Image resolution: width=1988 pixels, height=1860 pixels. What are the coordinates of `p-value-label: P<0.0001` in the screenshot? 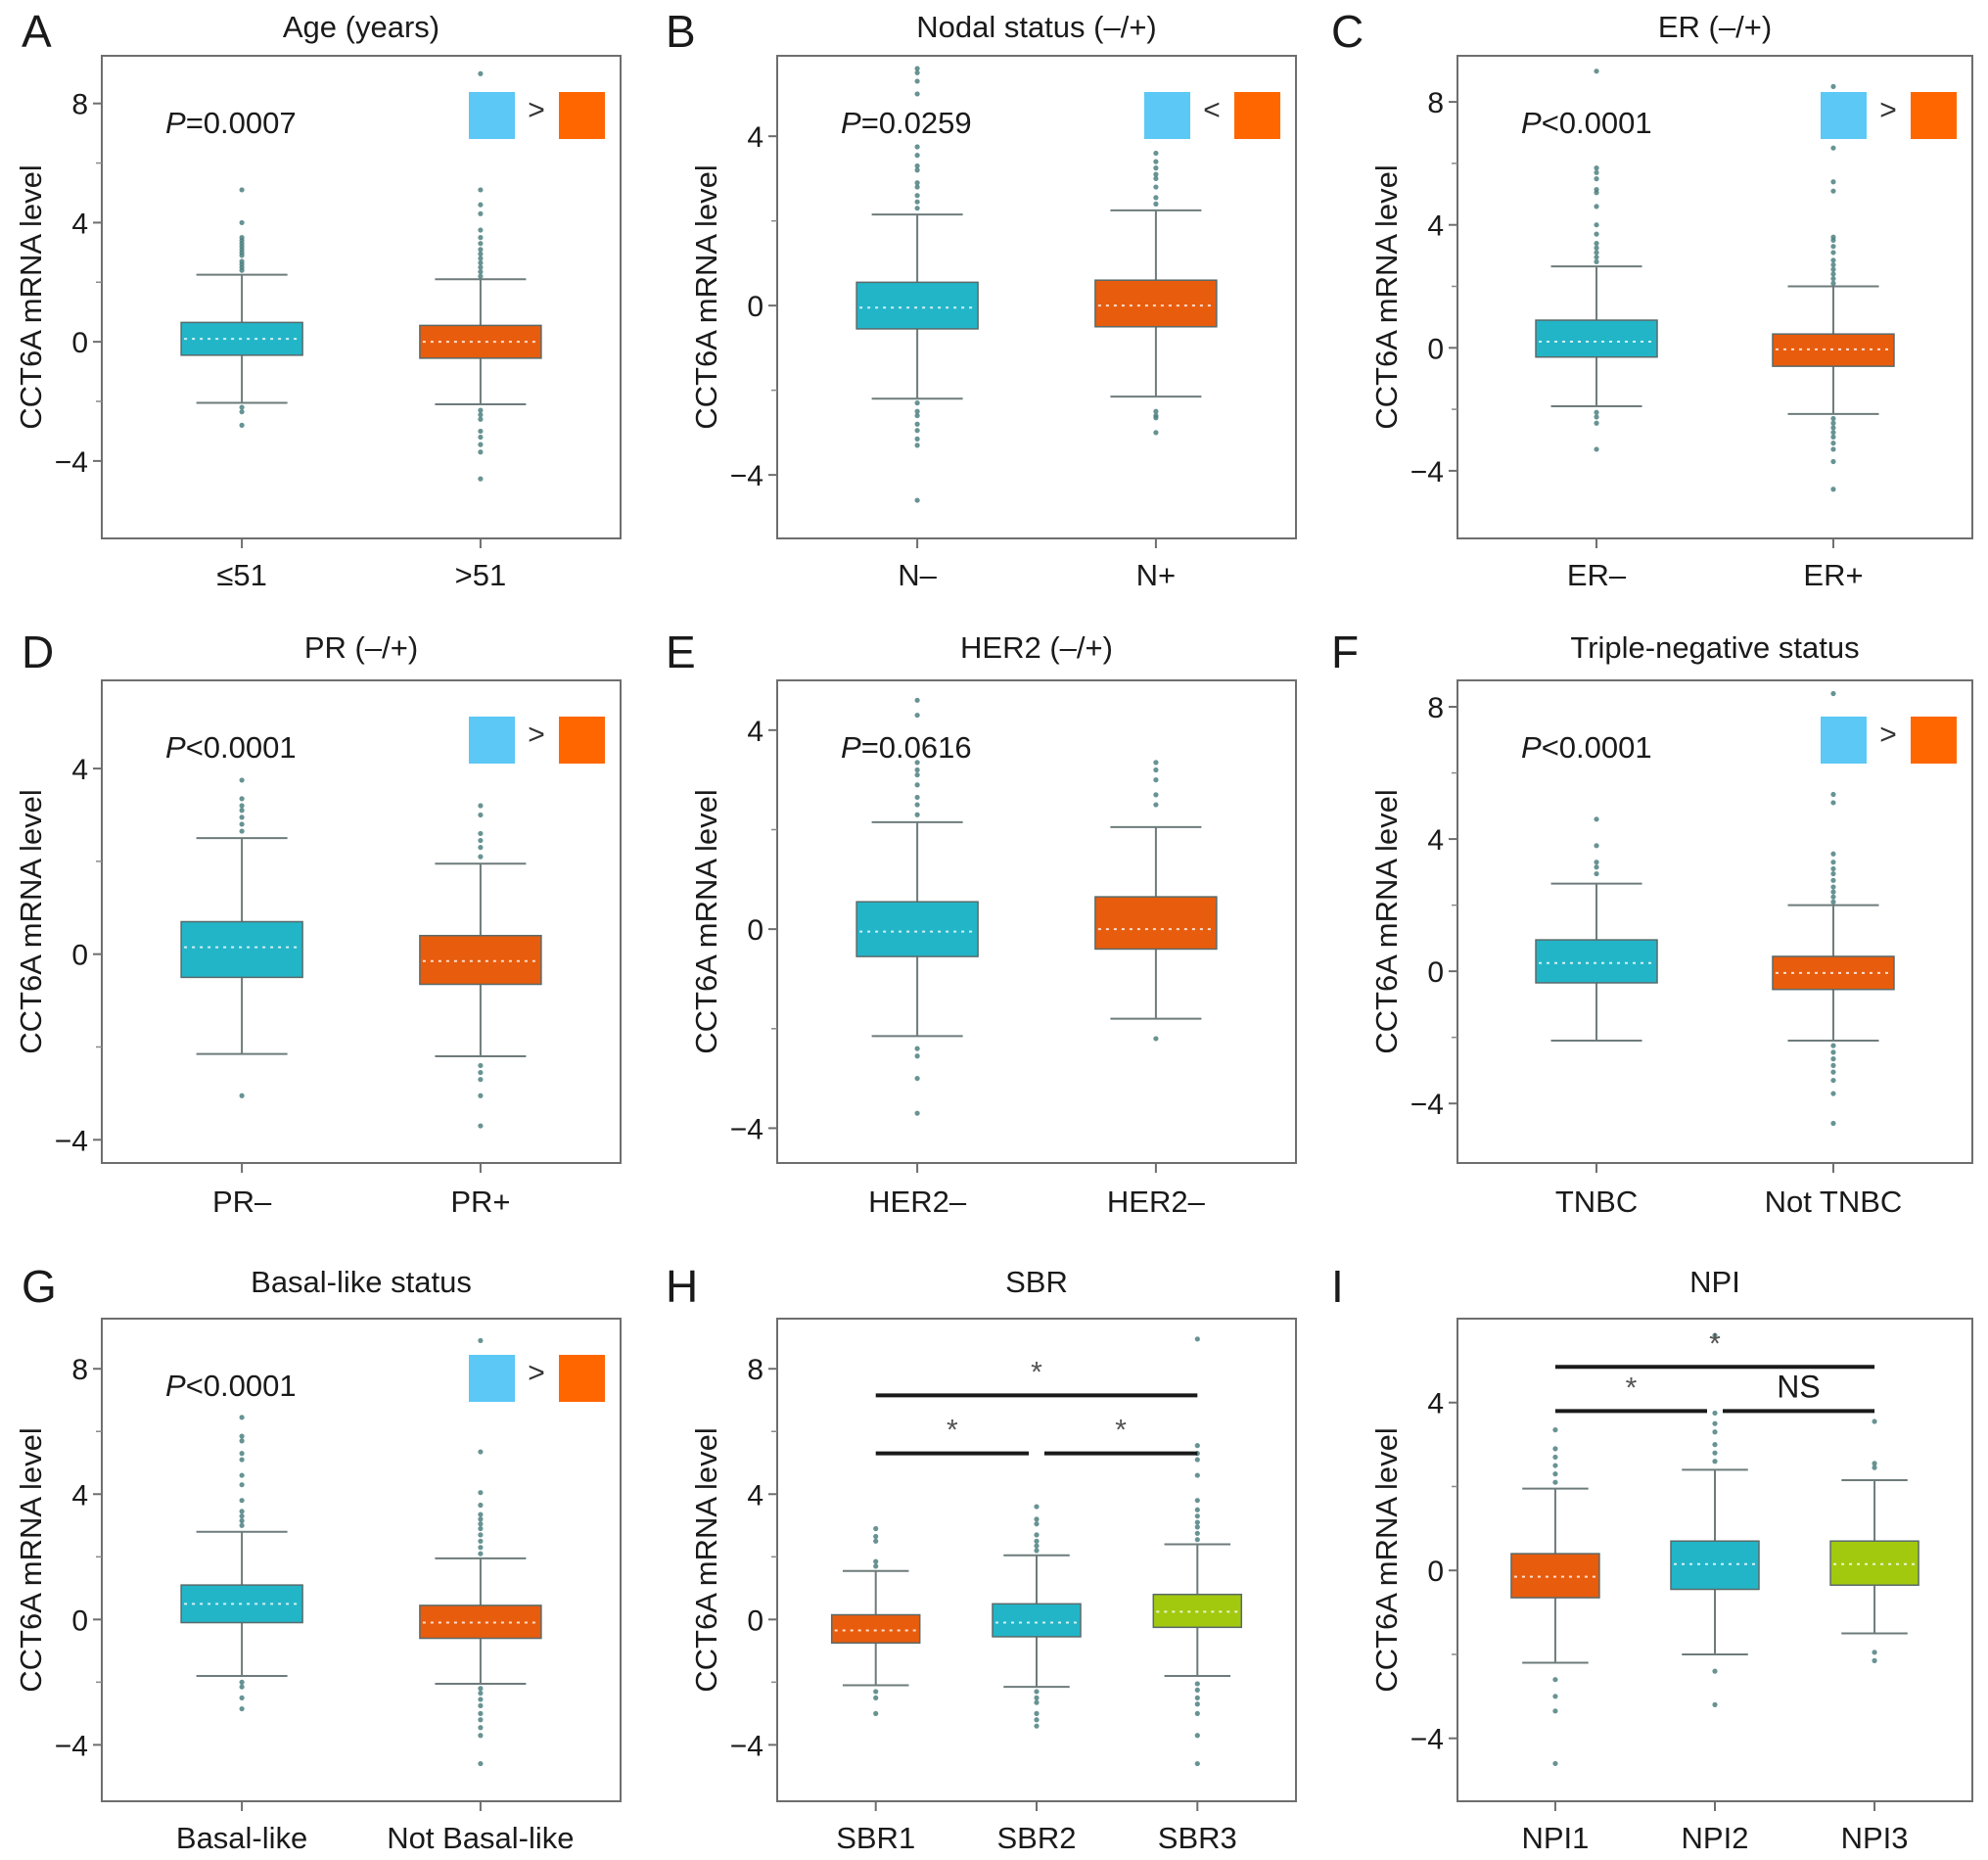 It's located at (1586, 123).